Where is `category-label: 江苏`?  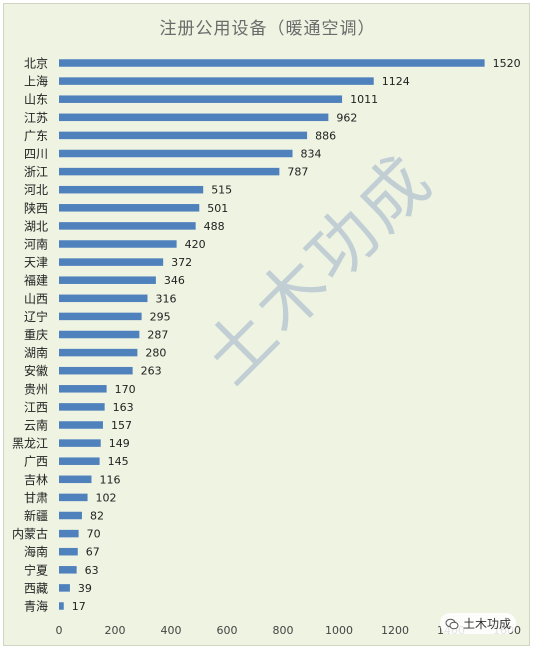
category-label: 江苏 is located at coordinates (36, 118).